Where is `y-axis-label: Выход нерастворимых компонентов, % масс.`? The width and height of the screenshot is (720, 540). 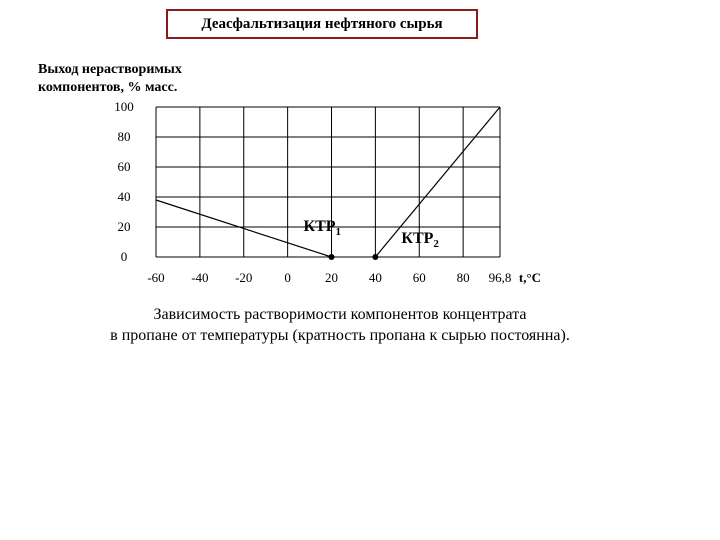
y-axis-label: Выход нерастворимых компонентов, % масс. is located at coordinates (110, 79).